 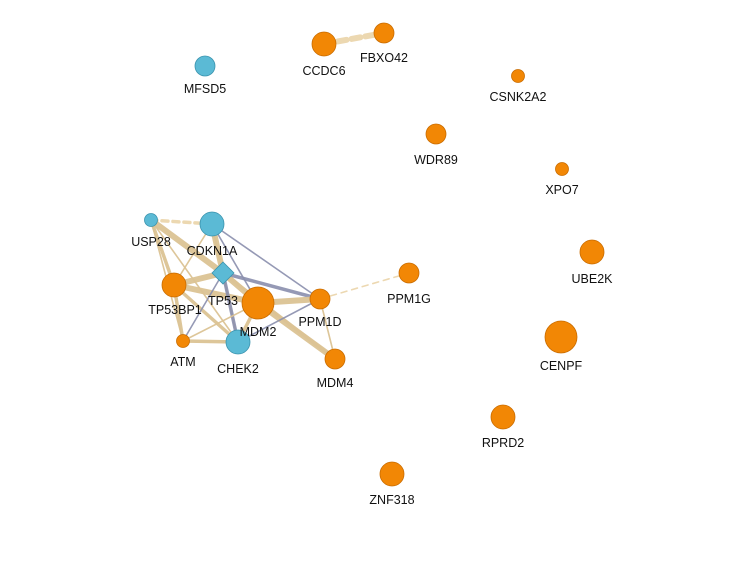 I want to click on node-label-cenpf: CENPF, so click(x=561, y=366).